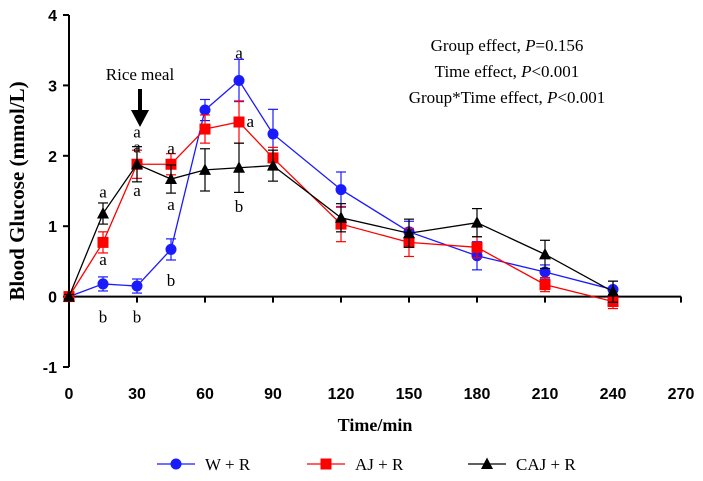  I want to click on y-tick-label: 2, so click(52, 157).